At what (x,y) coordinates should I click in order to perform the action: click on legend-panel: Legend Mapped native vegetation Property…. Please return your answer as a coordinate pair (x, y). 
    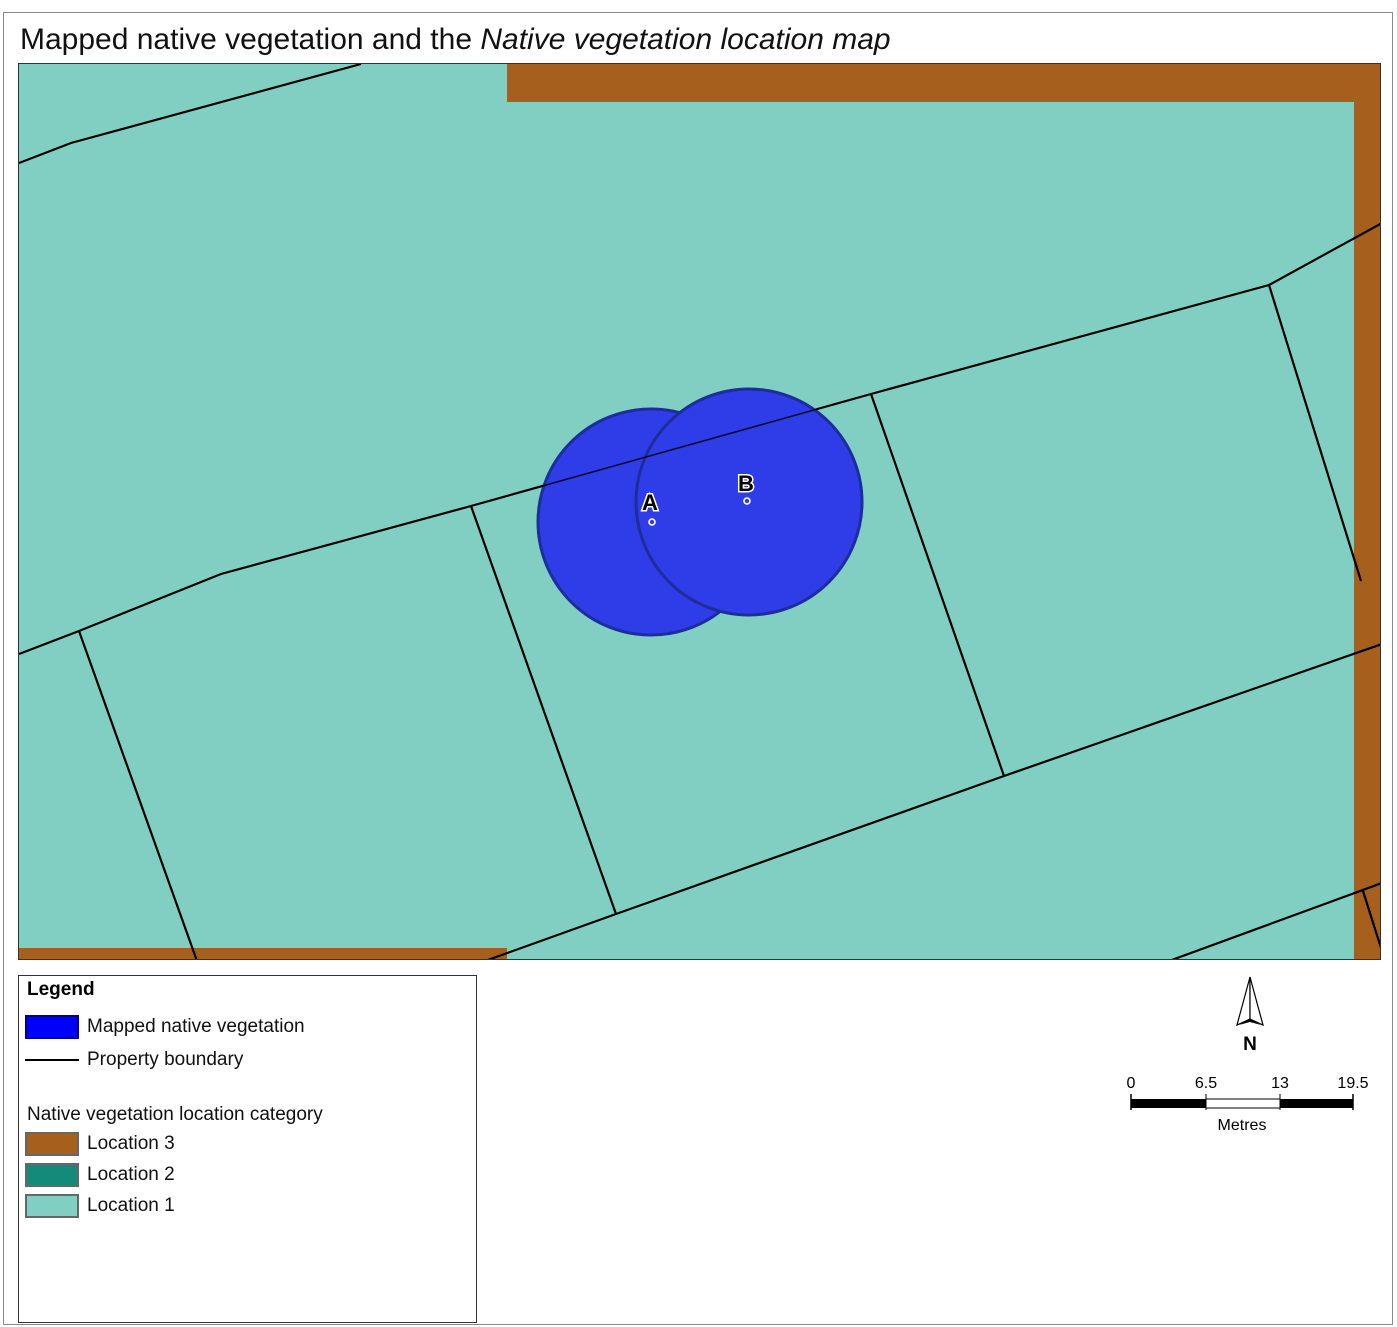
    Looking at the image, I should click on (247, 1149).